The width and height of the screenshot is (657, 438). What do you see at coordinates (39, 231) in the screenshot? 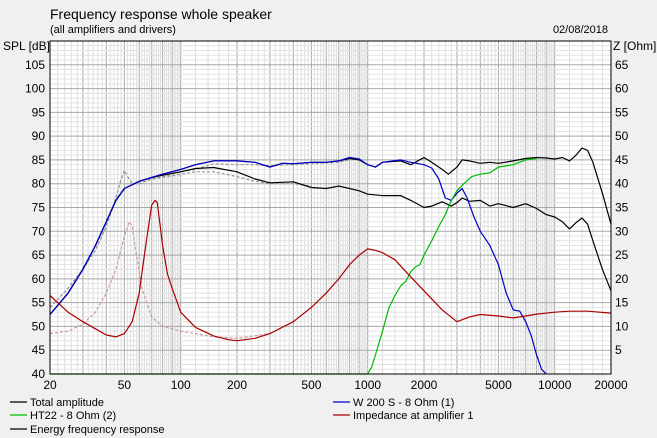
I see `y-left-tick-label: 70` at bounding box center [39, 231].